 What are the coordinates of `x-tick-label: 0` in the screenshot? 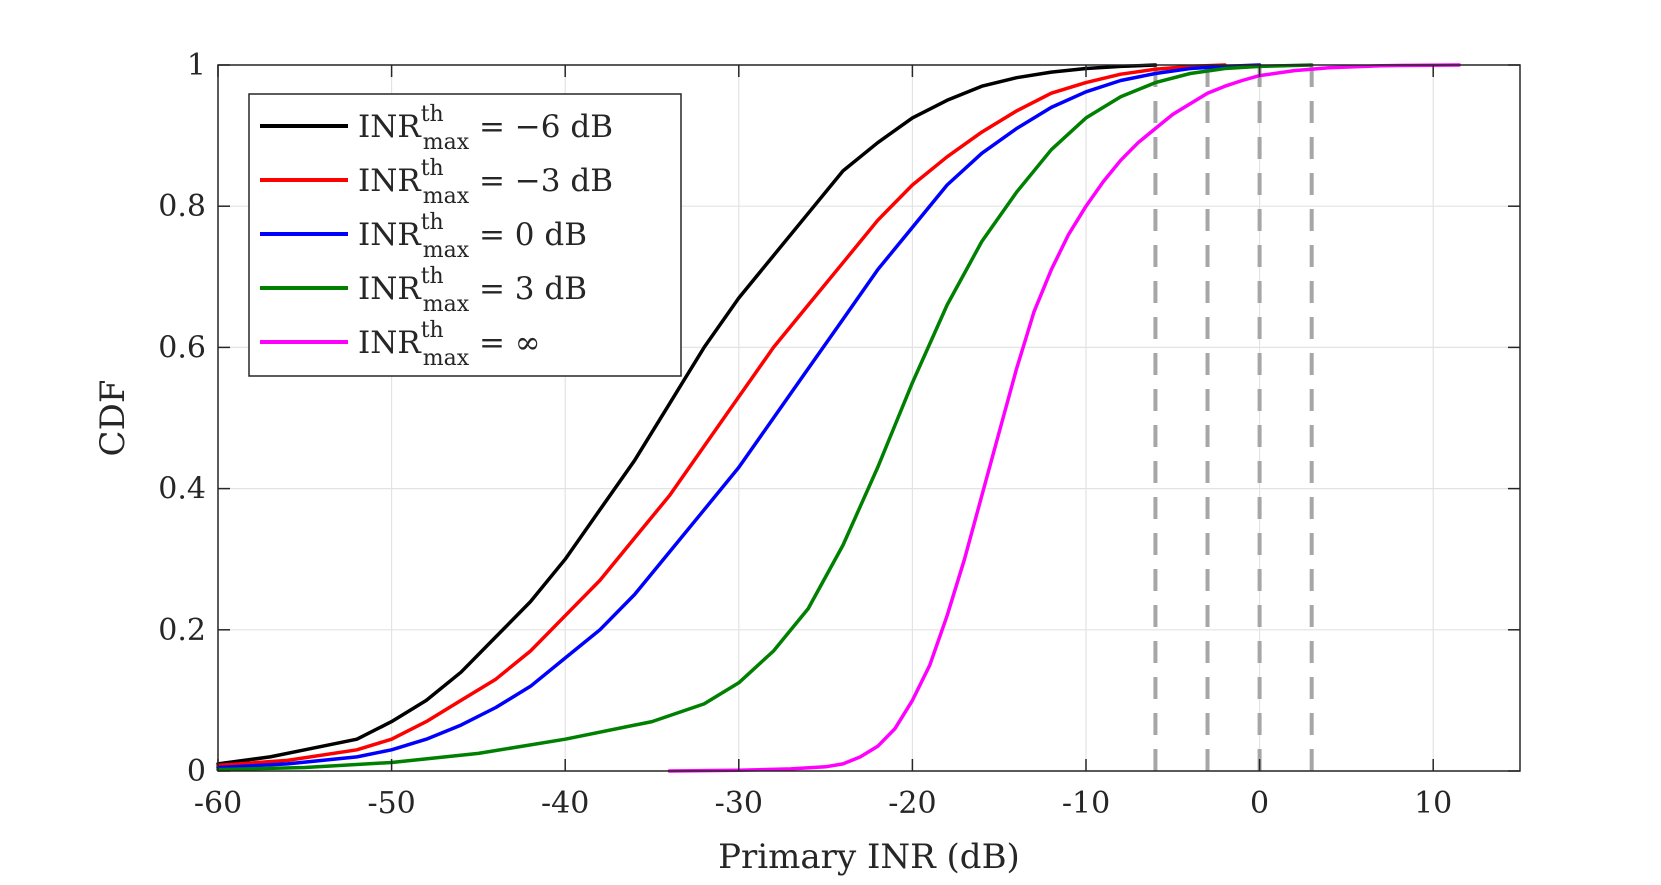 It's located at (1259, 803).